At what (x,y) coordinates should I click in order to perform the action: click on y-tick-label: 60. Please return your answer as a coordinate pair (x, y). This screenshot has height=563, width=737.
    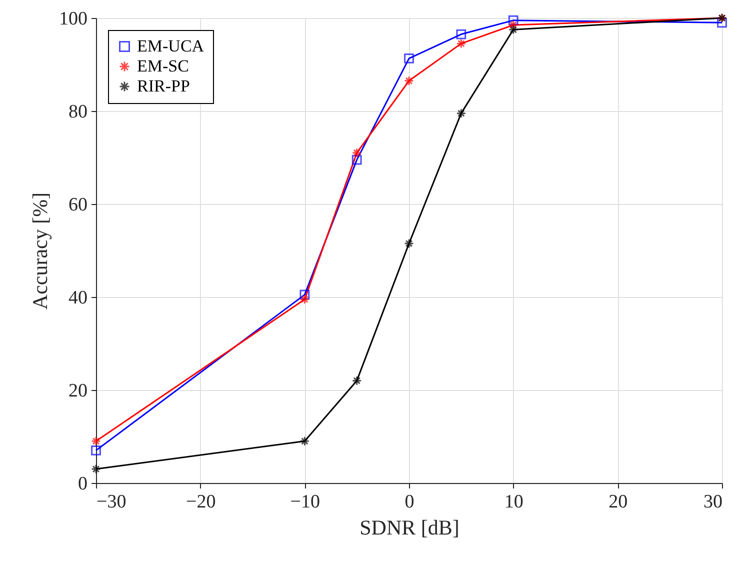
    Looking at the image, I should click on (78, 205).